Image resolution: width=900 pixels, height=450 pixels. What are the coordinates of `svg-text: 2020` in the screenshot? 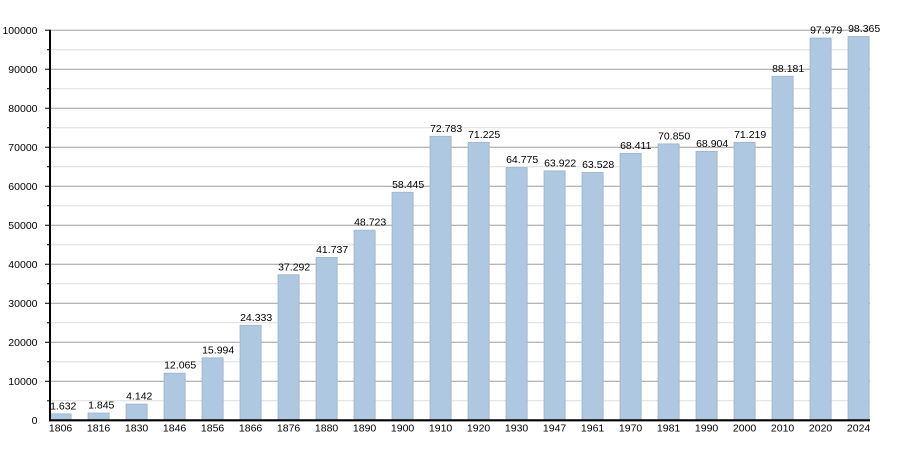 It's located at (821, 429).